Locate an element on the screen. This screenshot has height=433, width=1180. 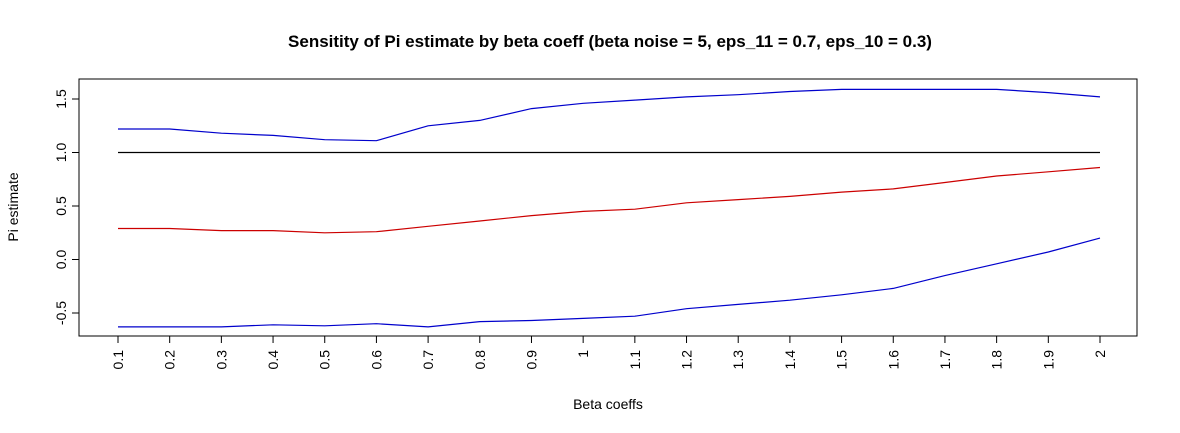
y-tick-label: 0.5 is located at coordinates (61, 206).